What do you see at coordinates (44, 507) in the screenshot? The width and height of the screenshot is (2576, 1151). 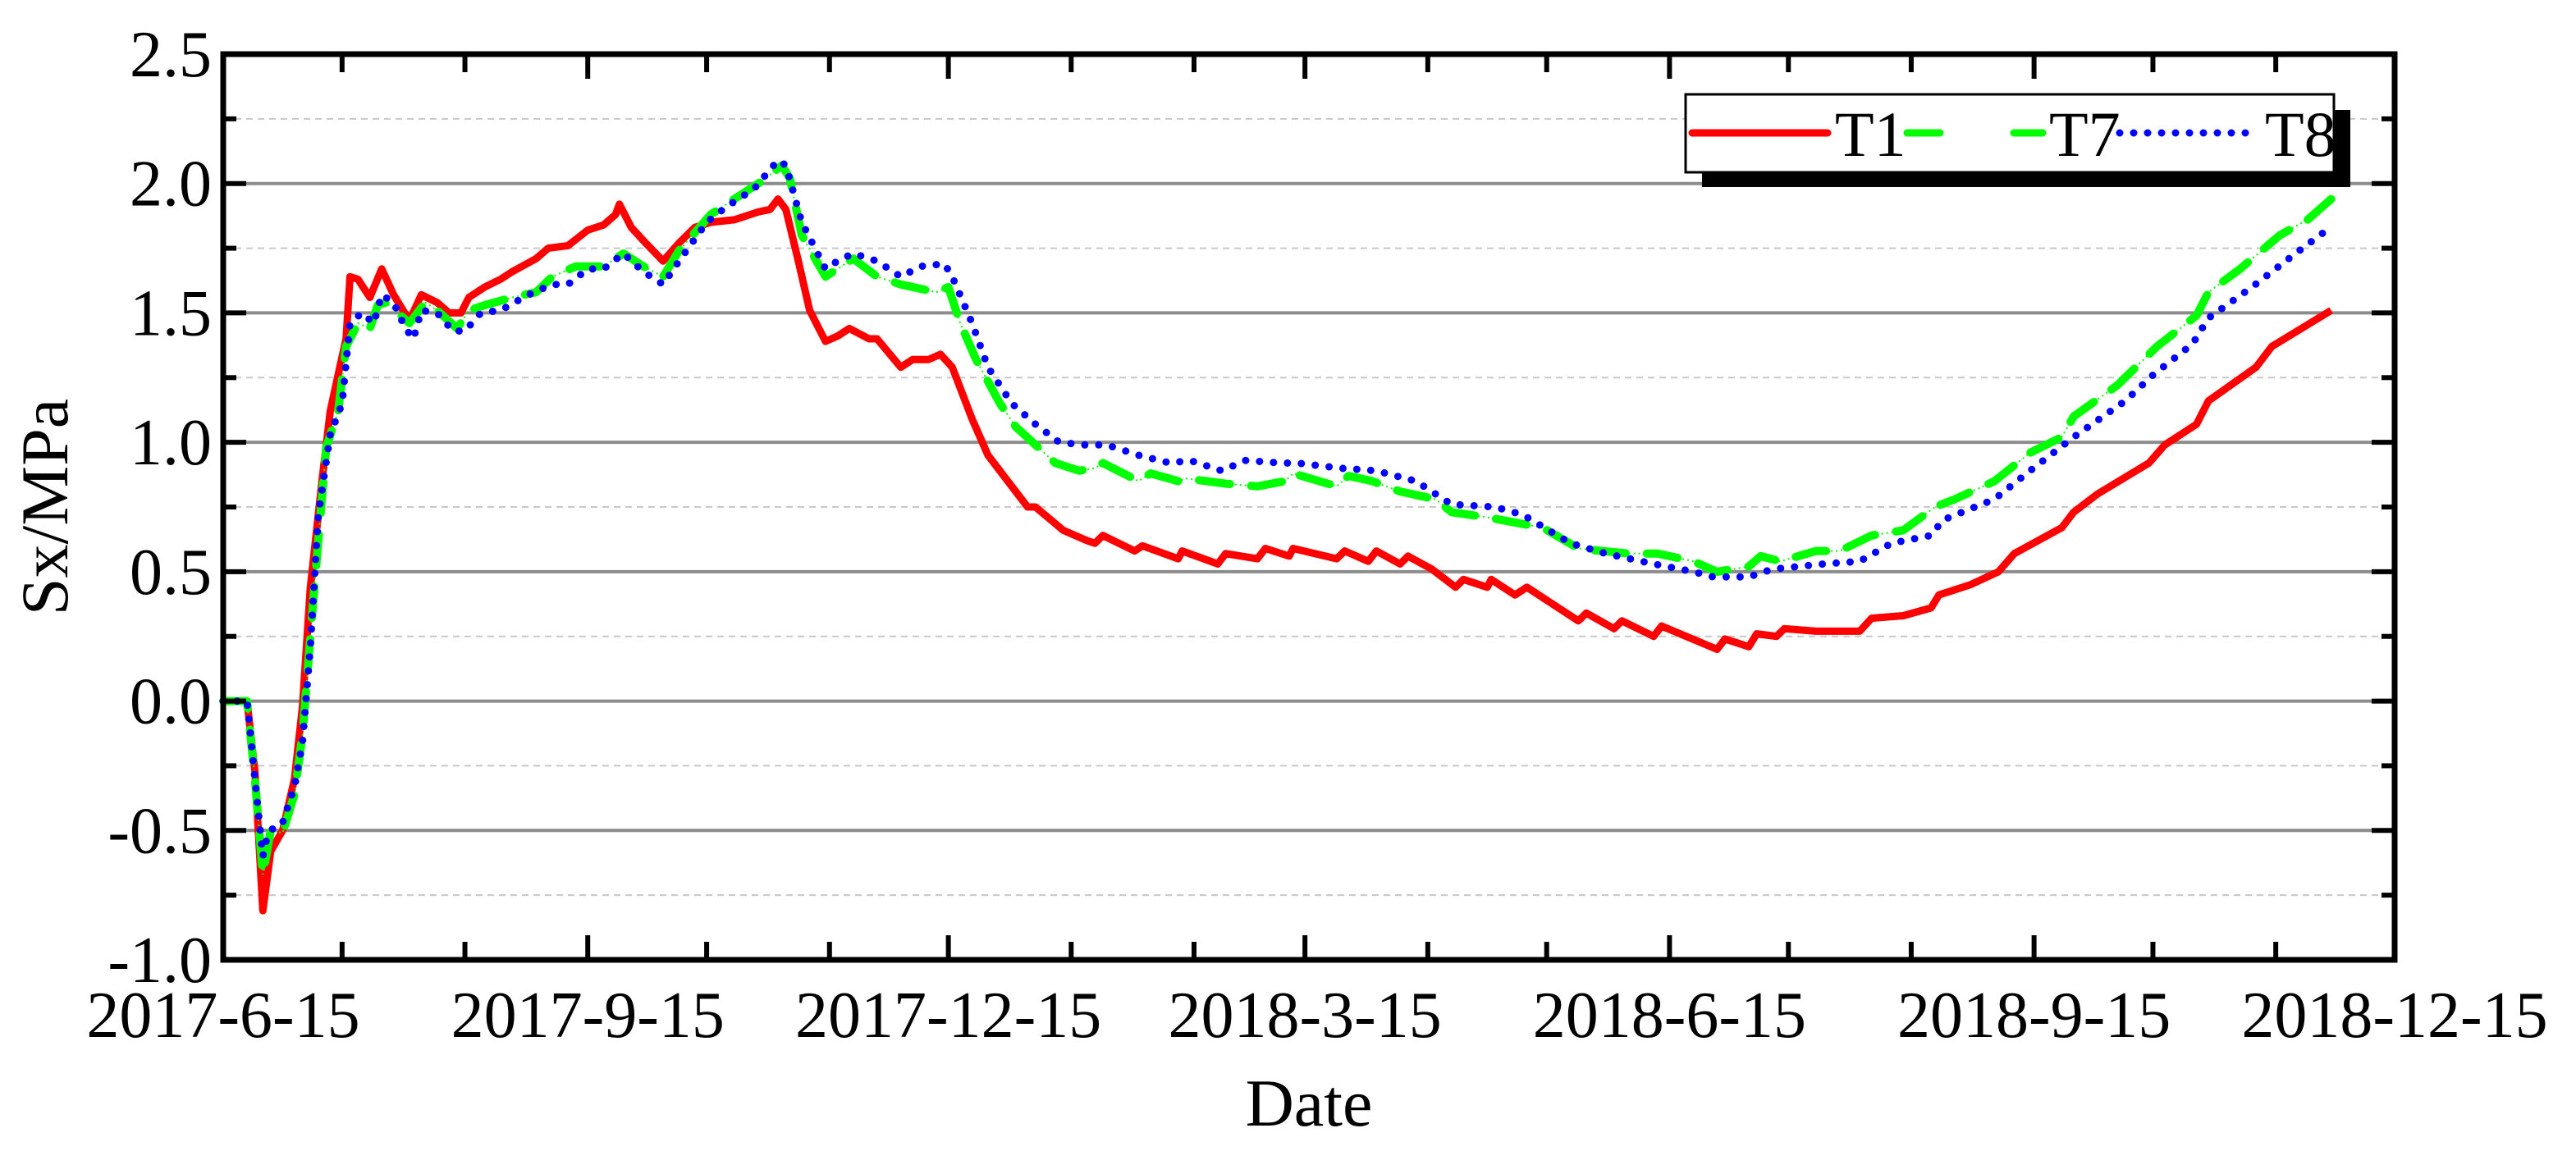 I see `y-axis-label: Sx/MPa` at bounding box center [44, 507].